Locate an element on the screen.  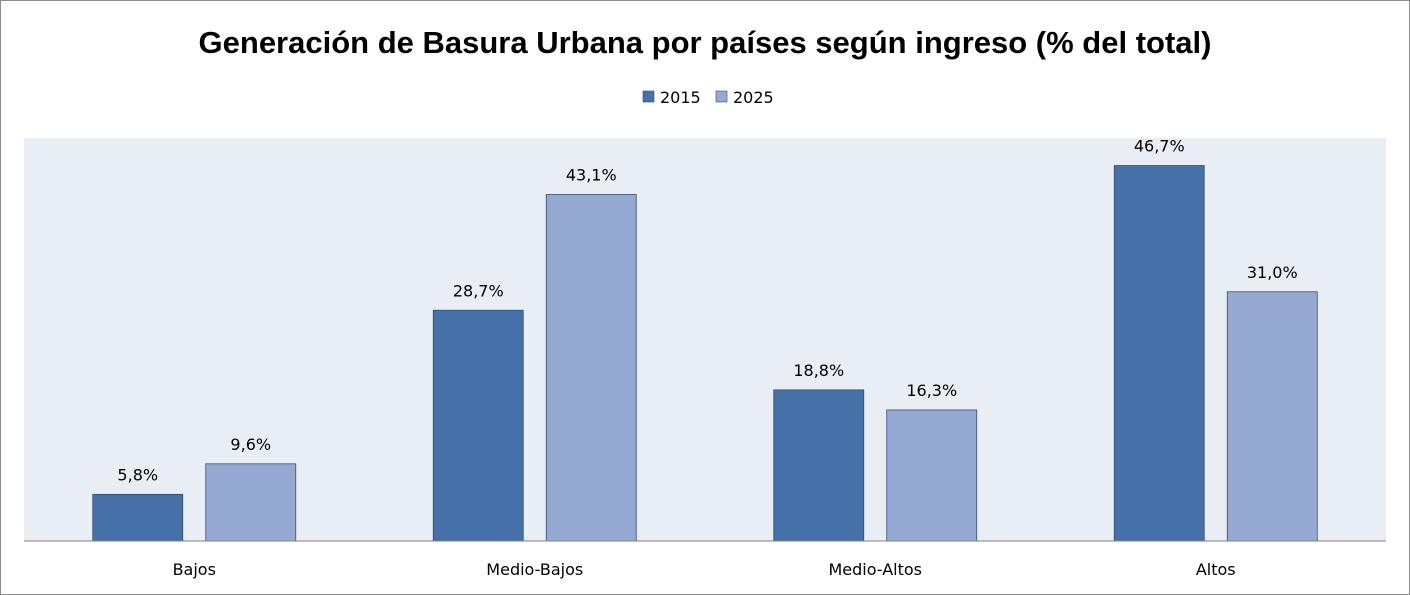
legend-label-2015: 2015 is located at coordinates (680, 97).